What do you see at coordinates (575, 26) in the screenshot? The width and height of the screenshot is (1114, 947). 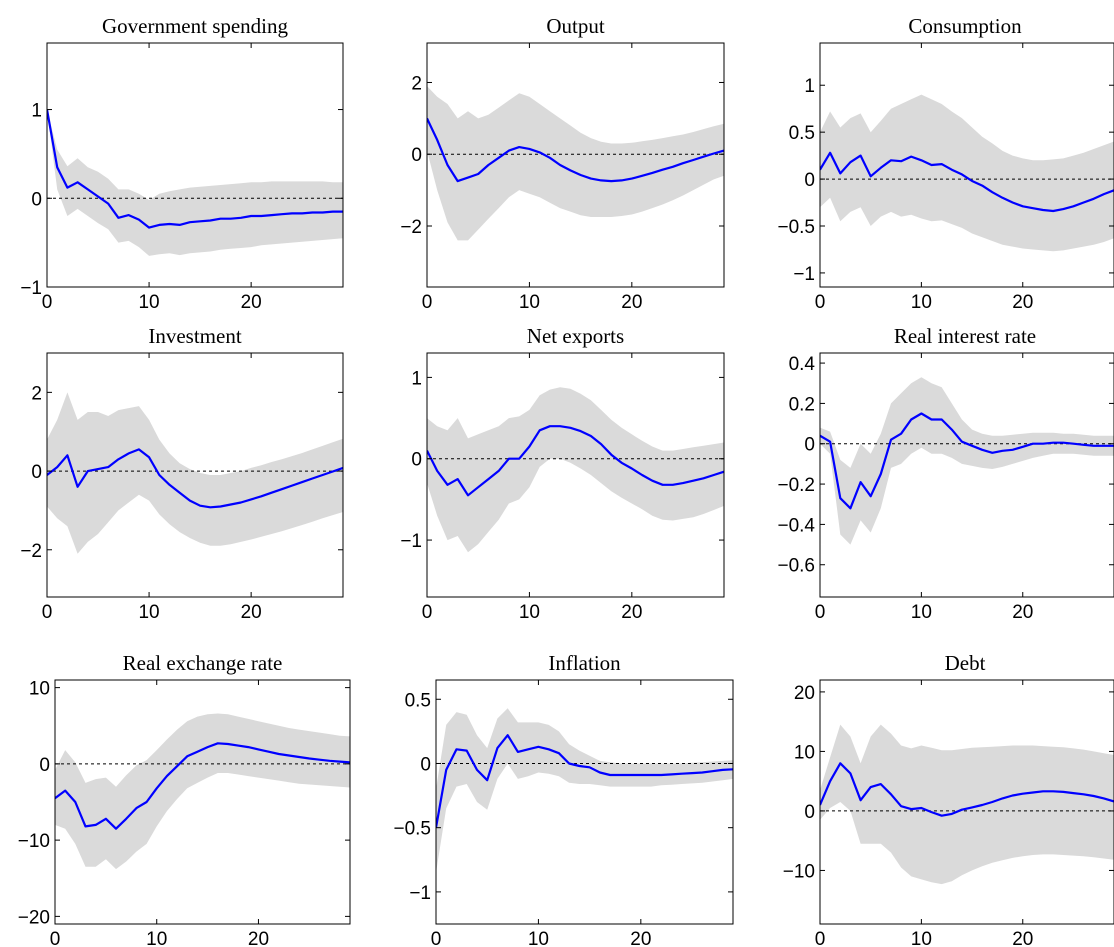 I see `panel-title: Output` at bounding box center [575, 26].